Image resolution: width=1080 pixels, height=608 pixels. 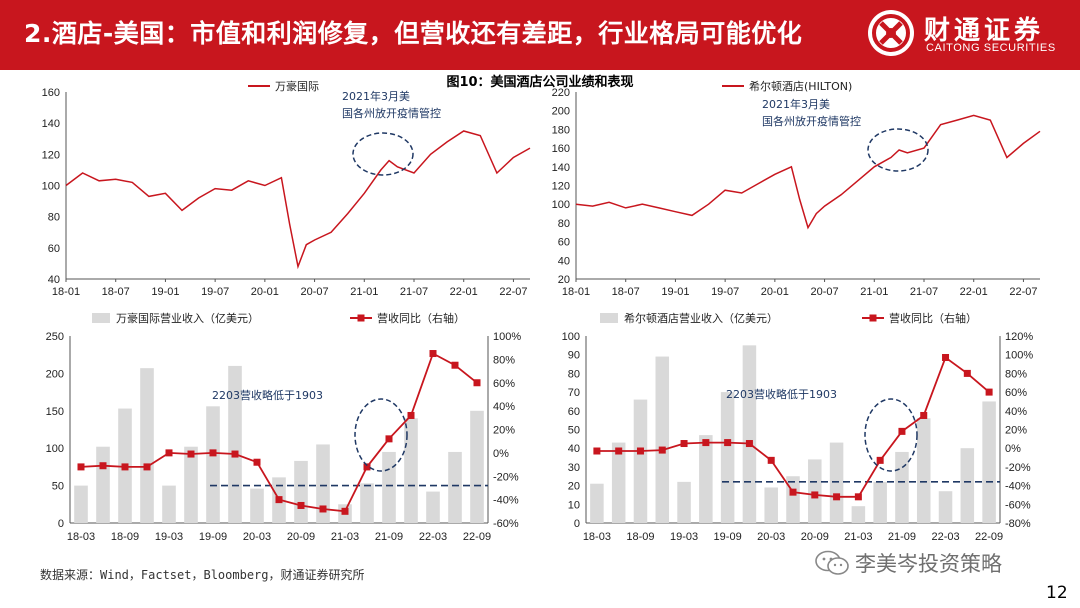 What do you see at coordinates (504, 431) in the screenshot?
I see `y2-tick-label: 20%` at bounding box center [504, 431].